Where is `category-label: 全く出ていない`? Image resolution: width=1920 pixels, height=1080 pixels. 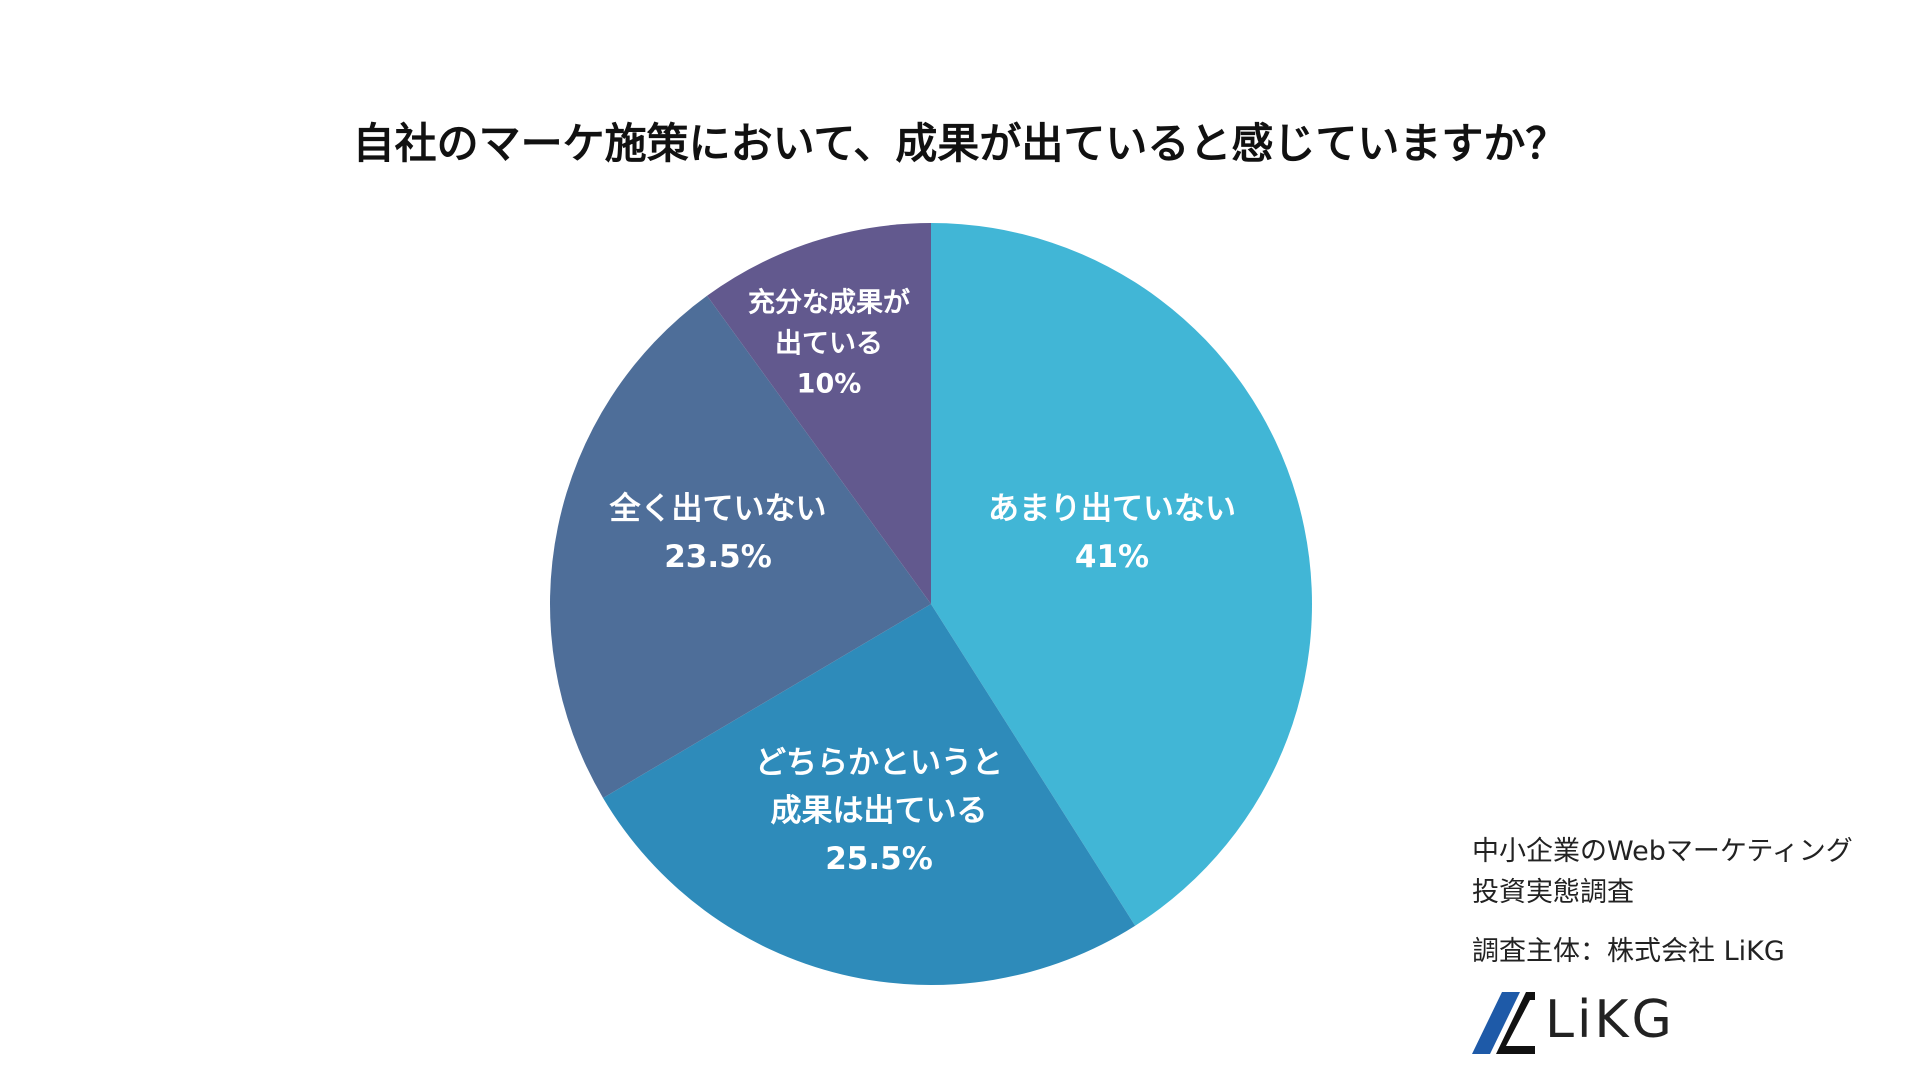
category-label: 全く出ていない is located at coordinates (718, 508).